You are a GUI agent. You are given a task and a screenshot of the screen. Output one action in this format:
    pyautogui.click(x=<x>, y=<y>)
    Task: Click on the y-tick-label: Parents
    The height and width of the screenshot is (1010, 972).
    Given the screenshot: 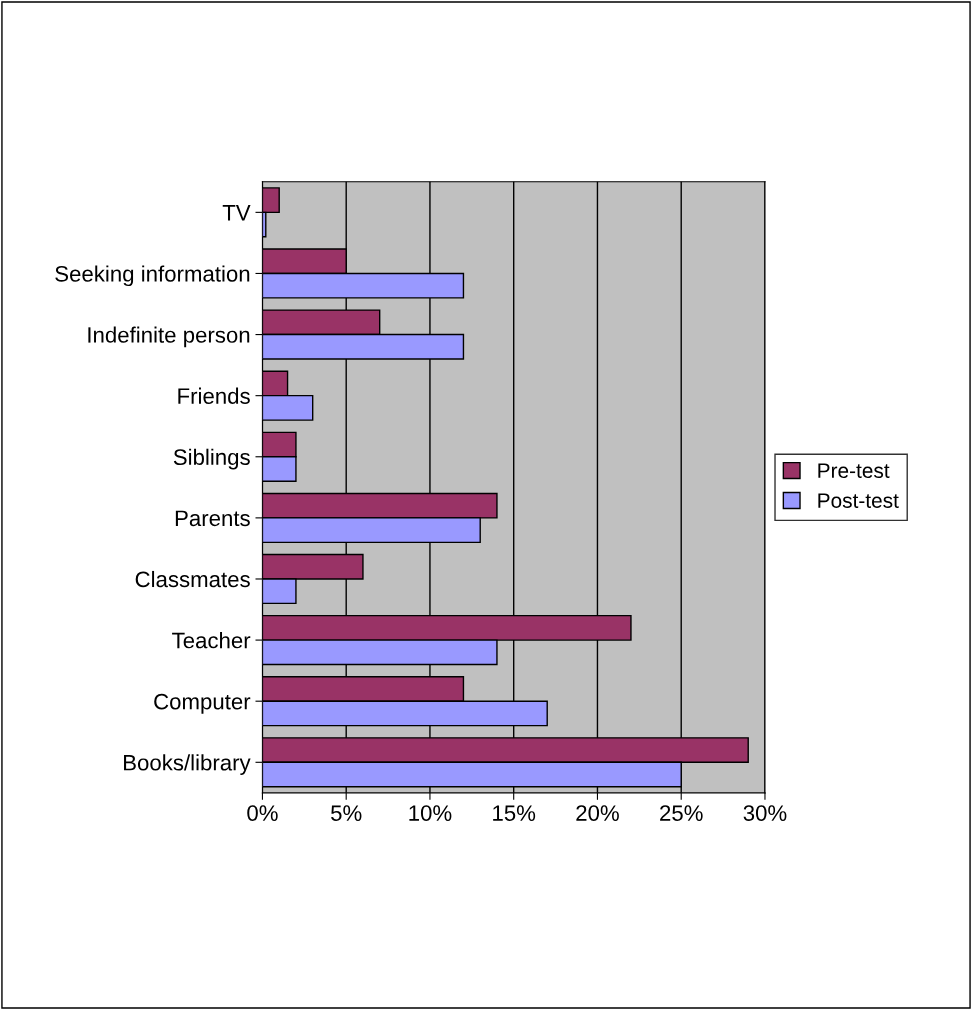 What is the action you would take?
    pyautogui.click(x=212, y=518)
    